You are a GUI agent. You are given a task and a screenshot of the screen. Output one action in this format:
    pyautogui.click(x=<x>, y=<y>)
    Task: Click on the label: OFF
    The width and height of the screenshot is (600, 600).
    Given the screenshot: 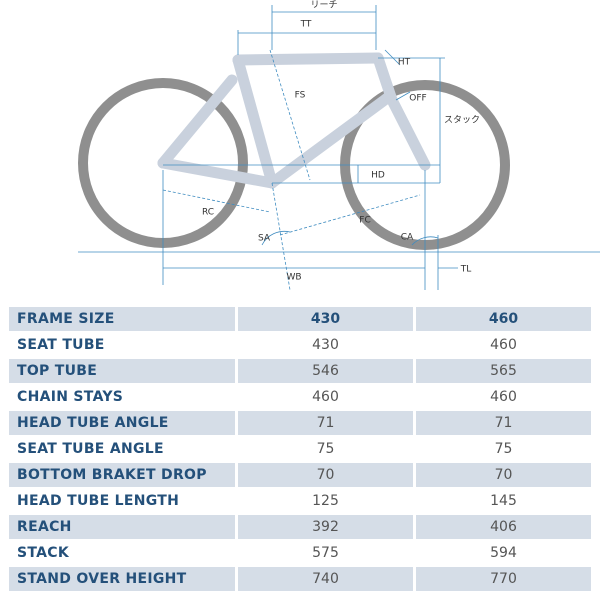 What is the action you would take?
    pyautogui.click(x=417, y=99)
    